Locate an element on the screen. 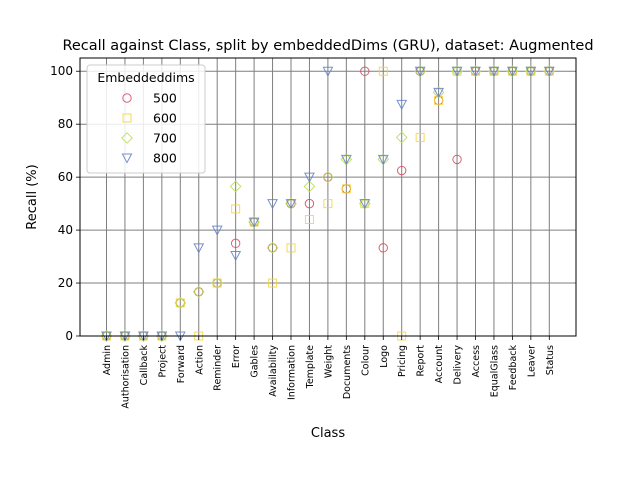  y-axis-label: Recall (%) is located at coordinates (32, 196).